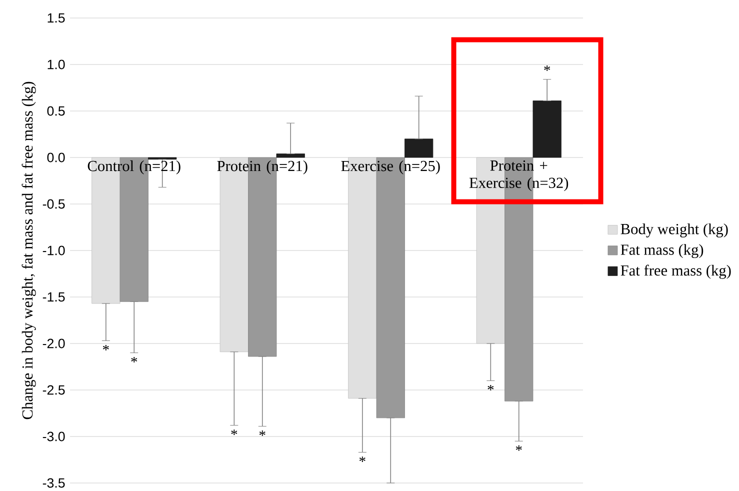 Image resolution: width=739 pixels, height=491 pixels. Describe the element at coordinates (56, 65) in the screenshot. I see `y-tick-label: 1.0` at that location.